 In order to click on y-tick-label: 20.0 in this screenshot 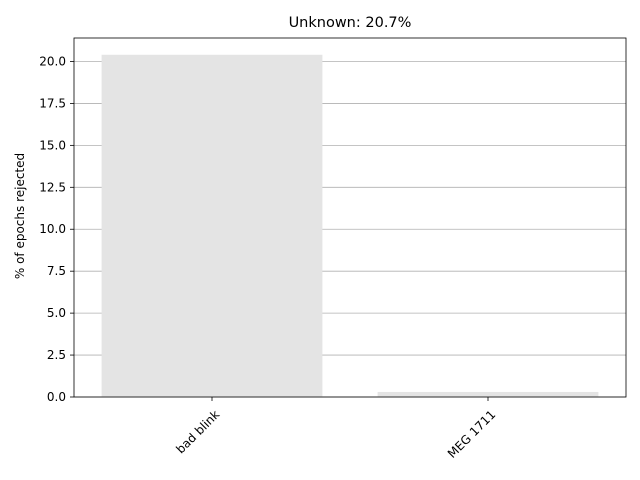, I will do `click(52, 61)`.